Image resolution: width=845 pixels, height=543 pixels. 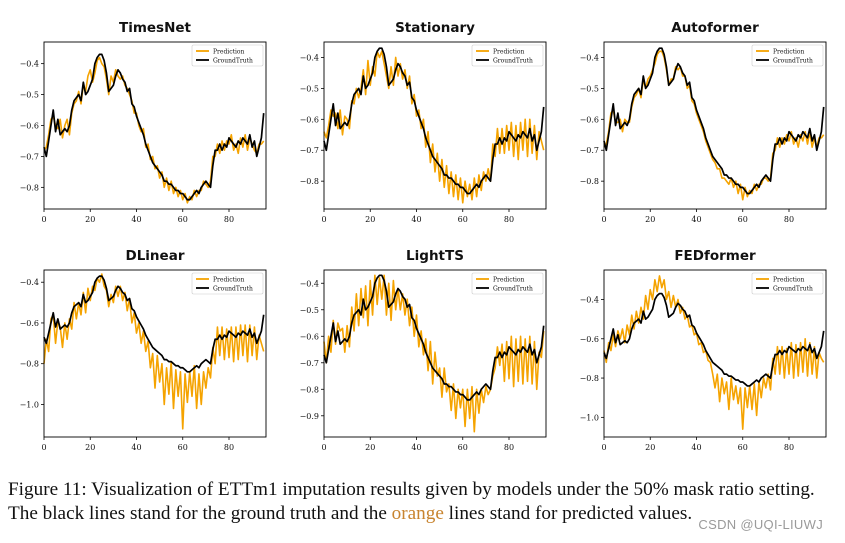 What do you see at coordinates (568, 513) in the screenshot?
I see `caption-text-end: lines stand for predicted values.` at bounding box center [568, 513].